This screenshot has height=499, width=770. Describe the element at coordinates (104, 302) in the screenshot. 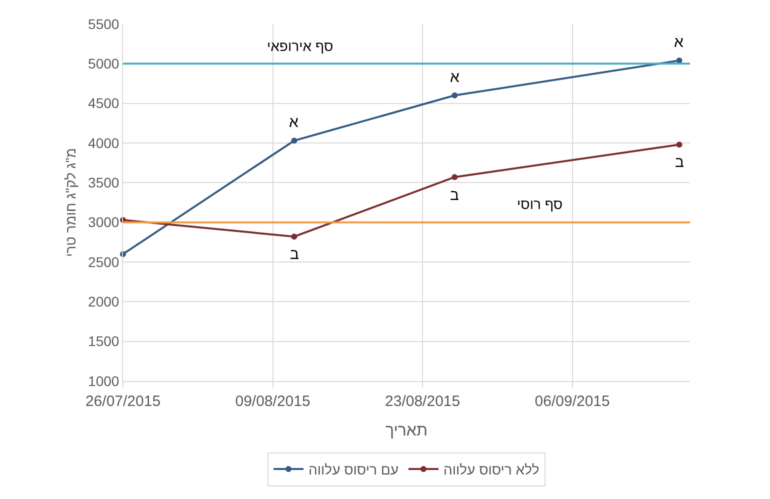

I see `y-tick-label: 2000` at that location.